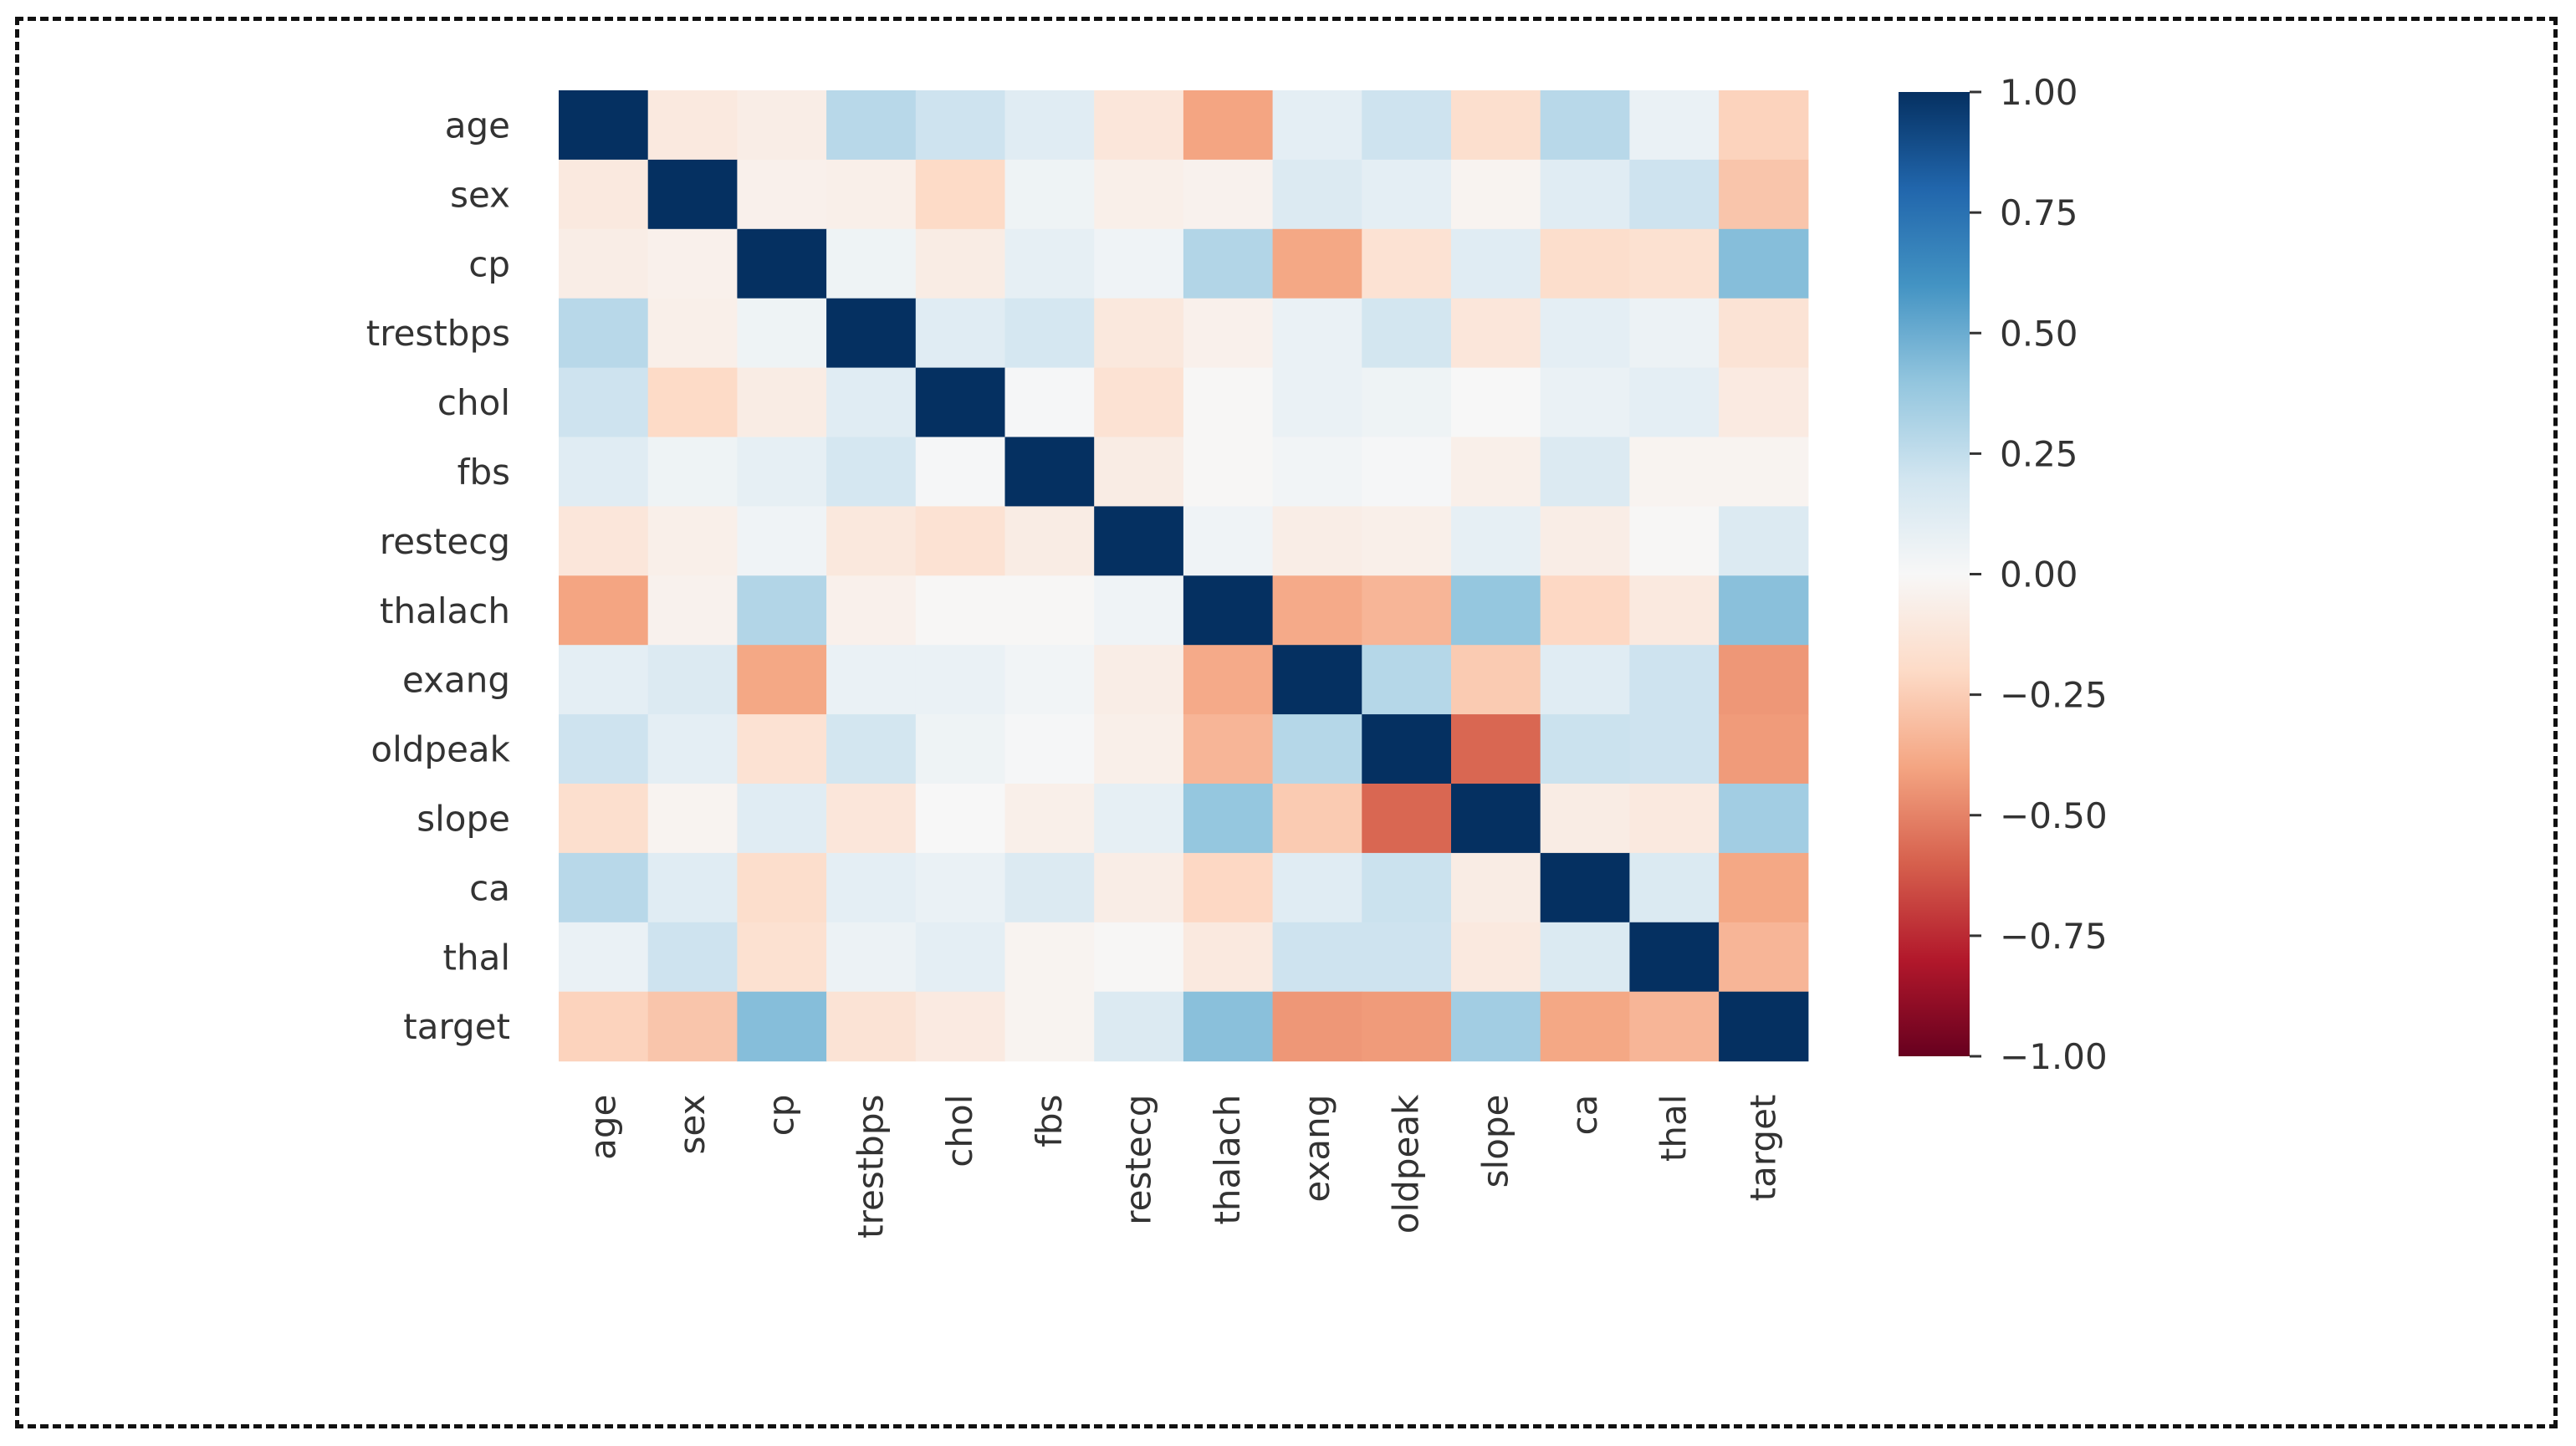 This screenshot has width=2576, height=1446. Describe the element at coordinates (1049, 125) in the screenshot. I see `heatmap-cell-age-fbs` at that location.